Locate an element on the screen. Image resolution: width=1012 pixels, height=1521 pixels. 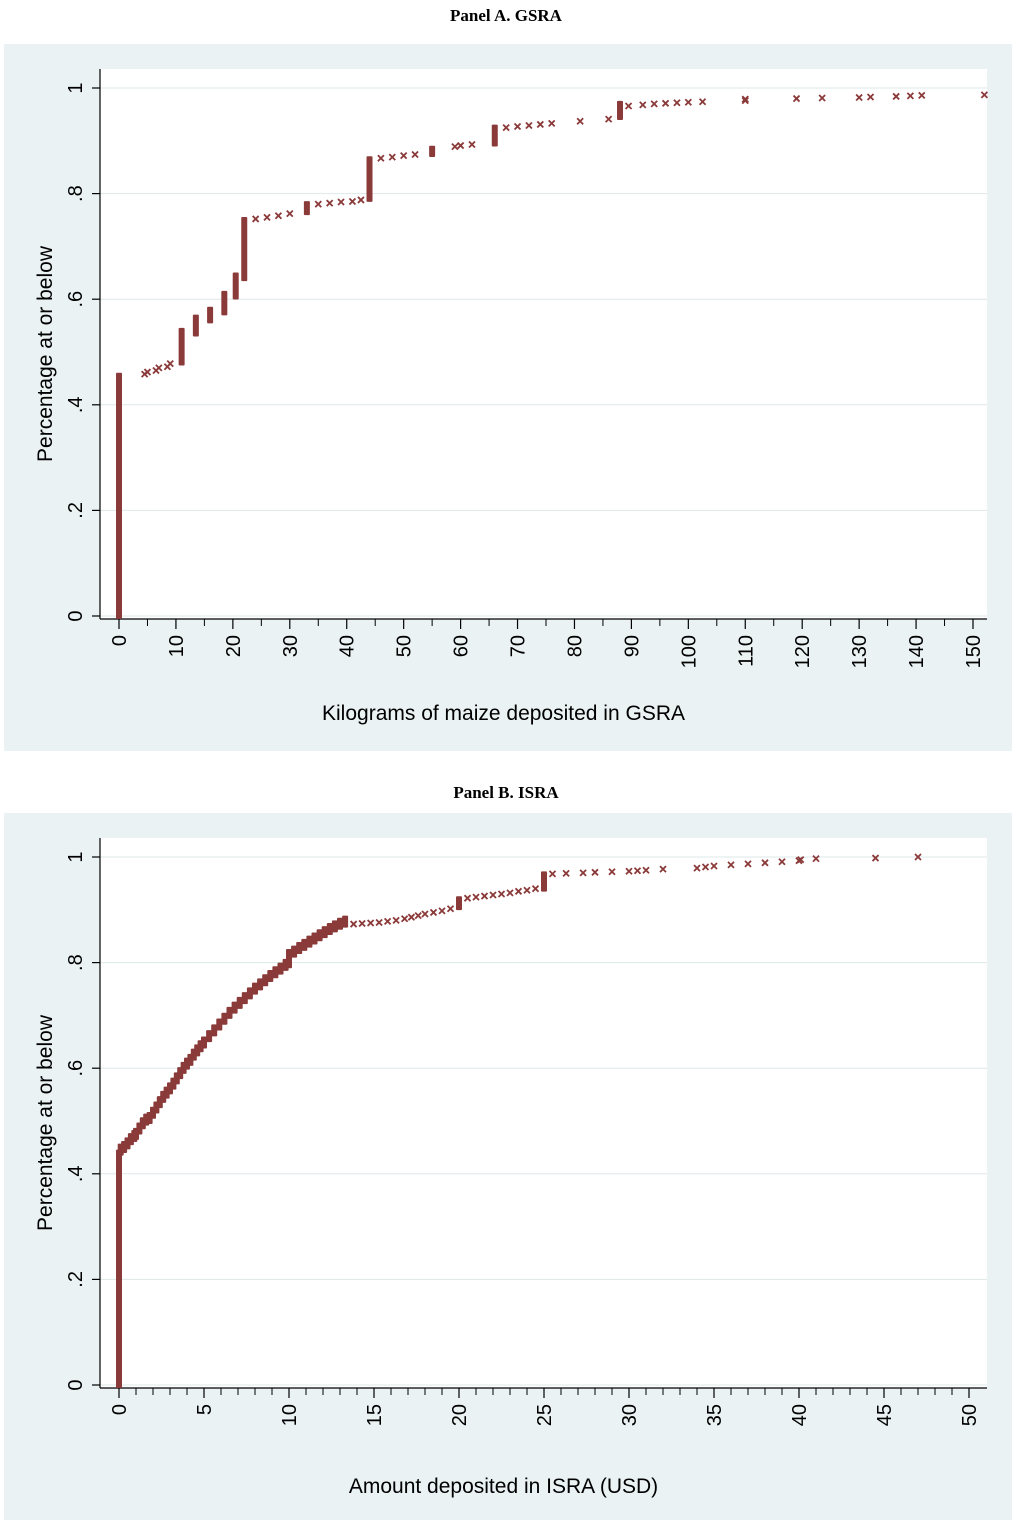
y-tick-label: 1 is located at coordinates (76, 87).